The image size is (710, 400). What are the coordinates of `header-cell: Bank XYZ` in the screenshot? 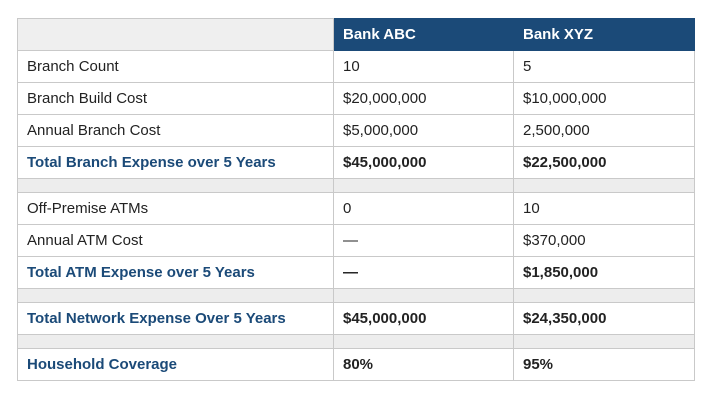 It's located at (604, 34).